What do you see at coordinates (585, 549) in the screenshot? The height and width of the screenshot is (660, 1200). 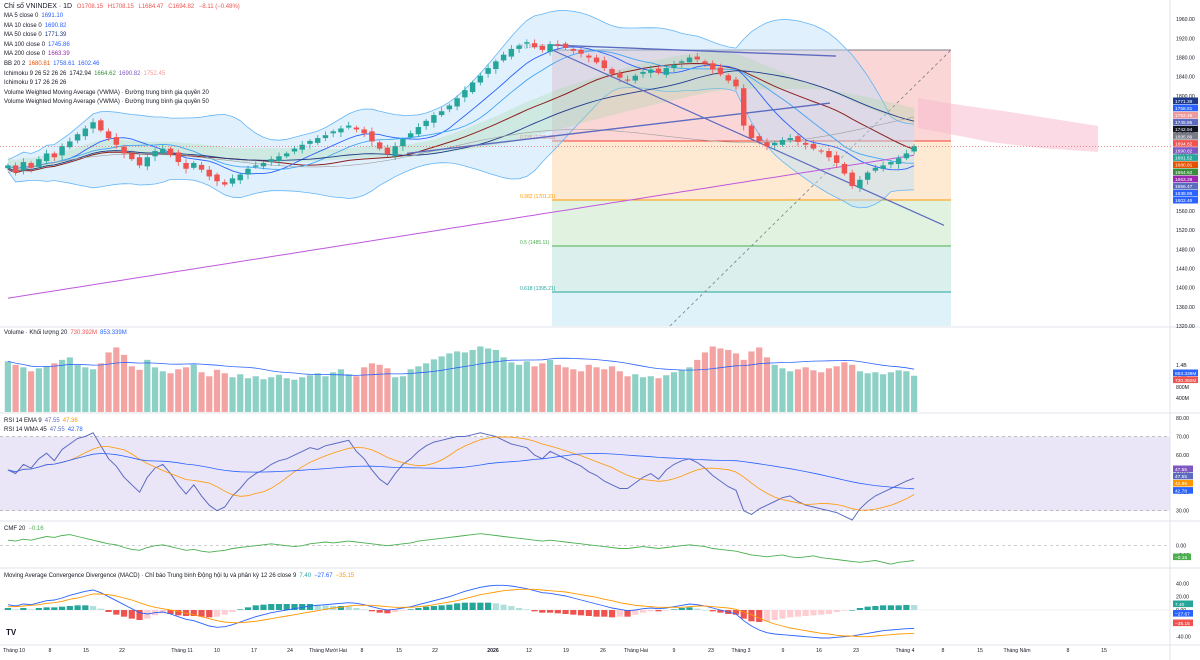 I see `cmf-pane` at bounding box center [585, 549].